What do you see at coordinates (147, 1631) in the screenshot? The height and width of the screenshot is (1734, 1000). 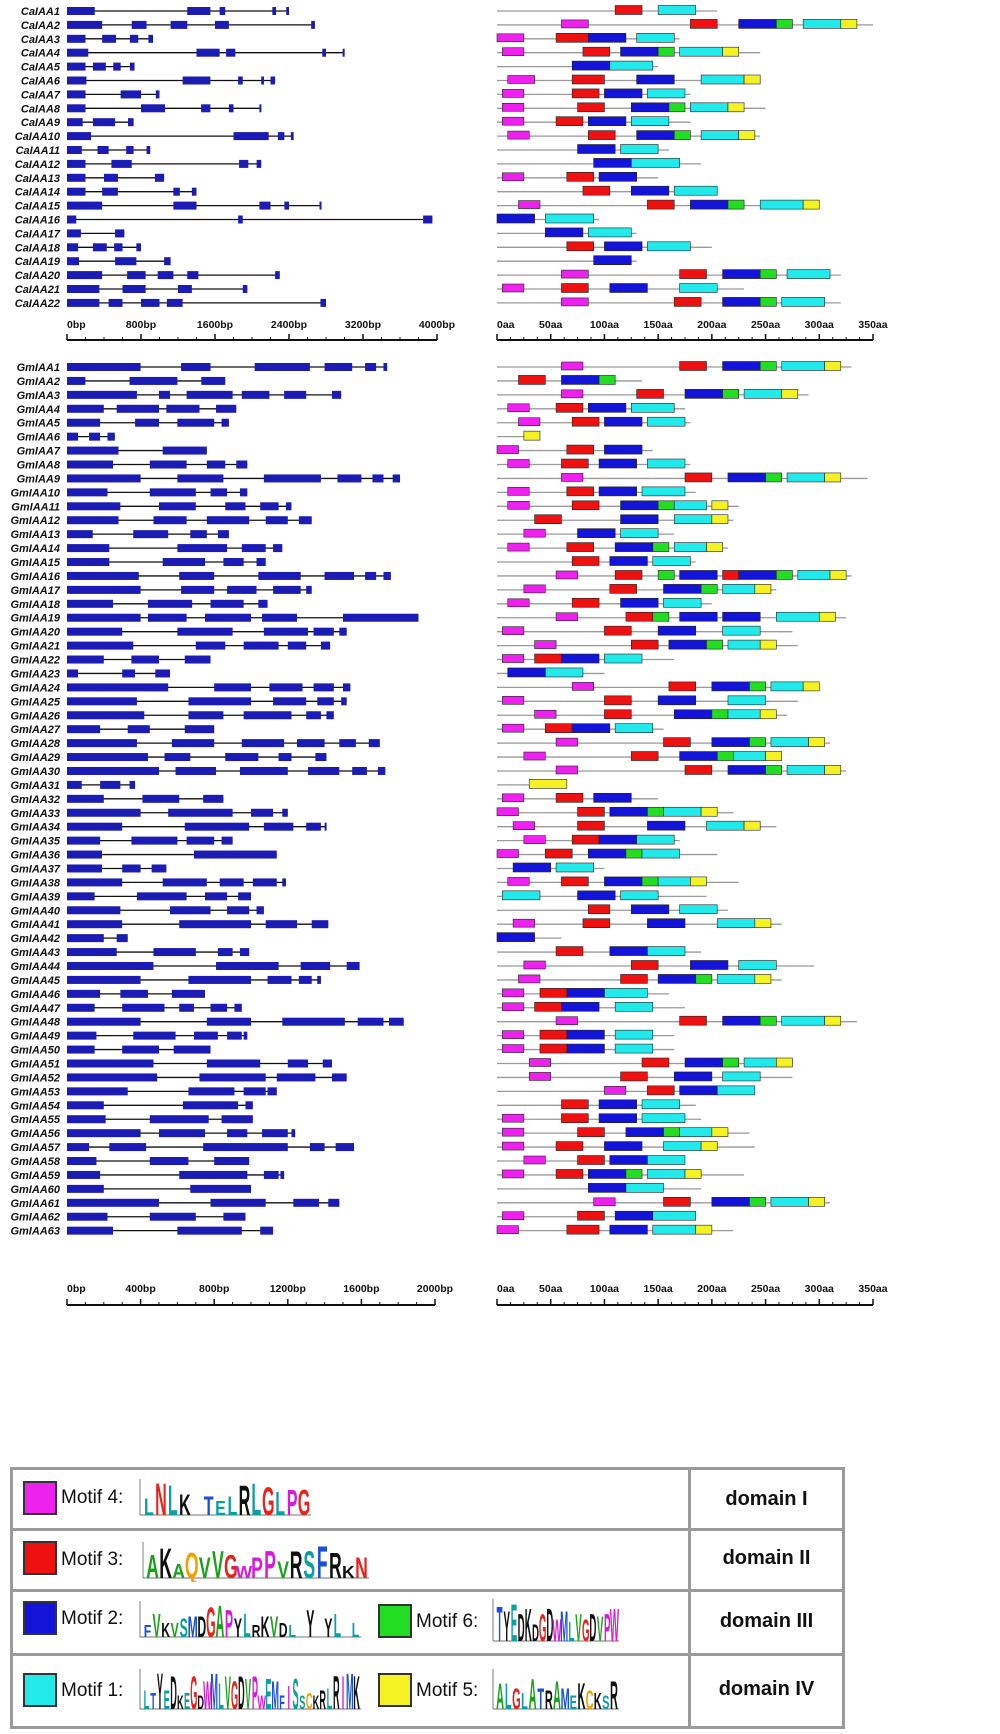 I see `logo-letter: F` at bounding box center [147, 1631].